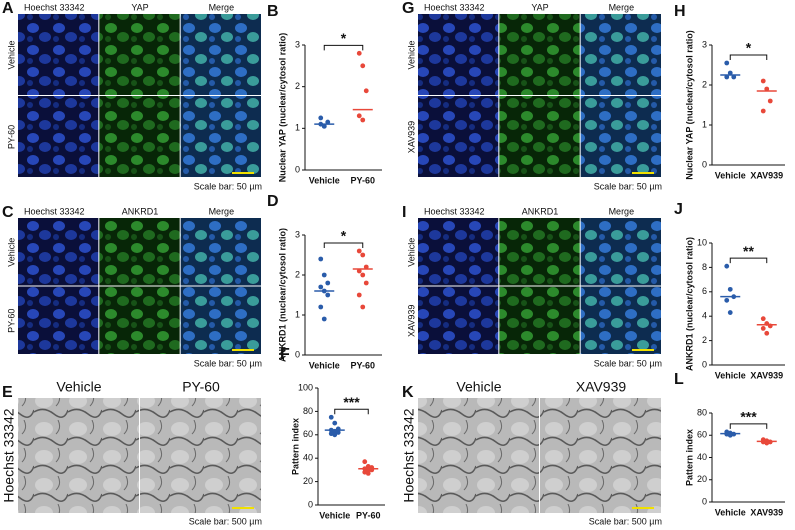 The width and height of the screenshot is (795, 530). I want to click on x-tick-label: XAV939, so click(766, 512).